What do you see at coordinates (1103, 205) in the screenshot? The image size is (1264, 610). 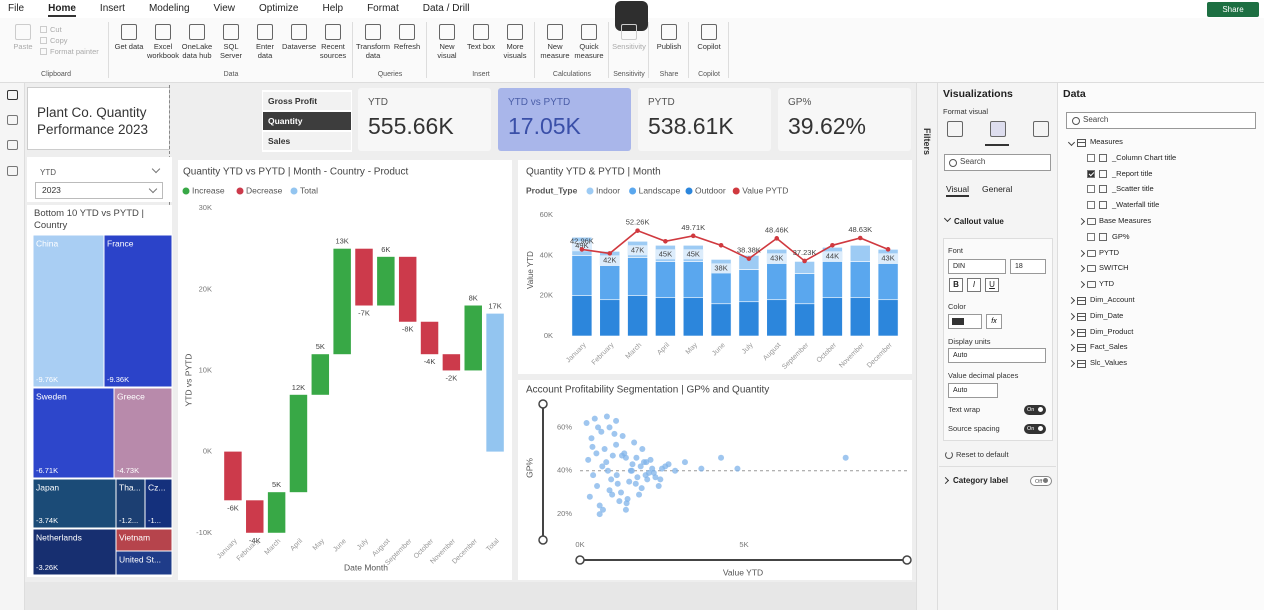 I see `measure-icon` at bounding box center [1103, 205].